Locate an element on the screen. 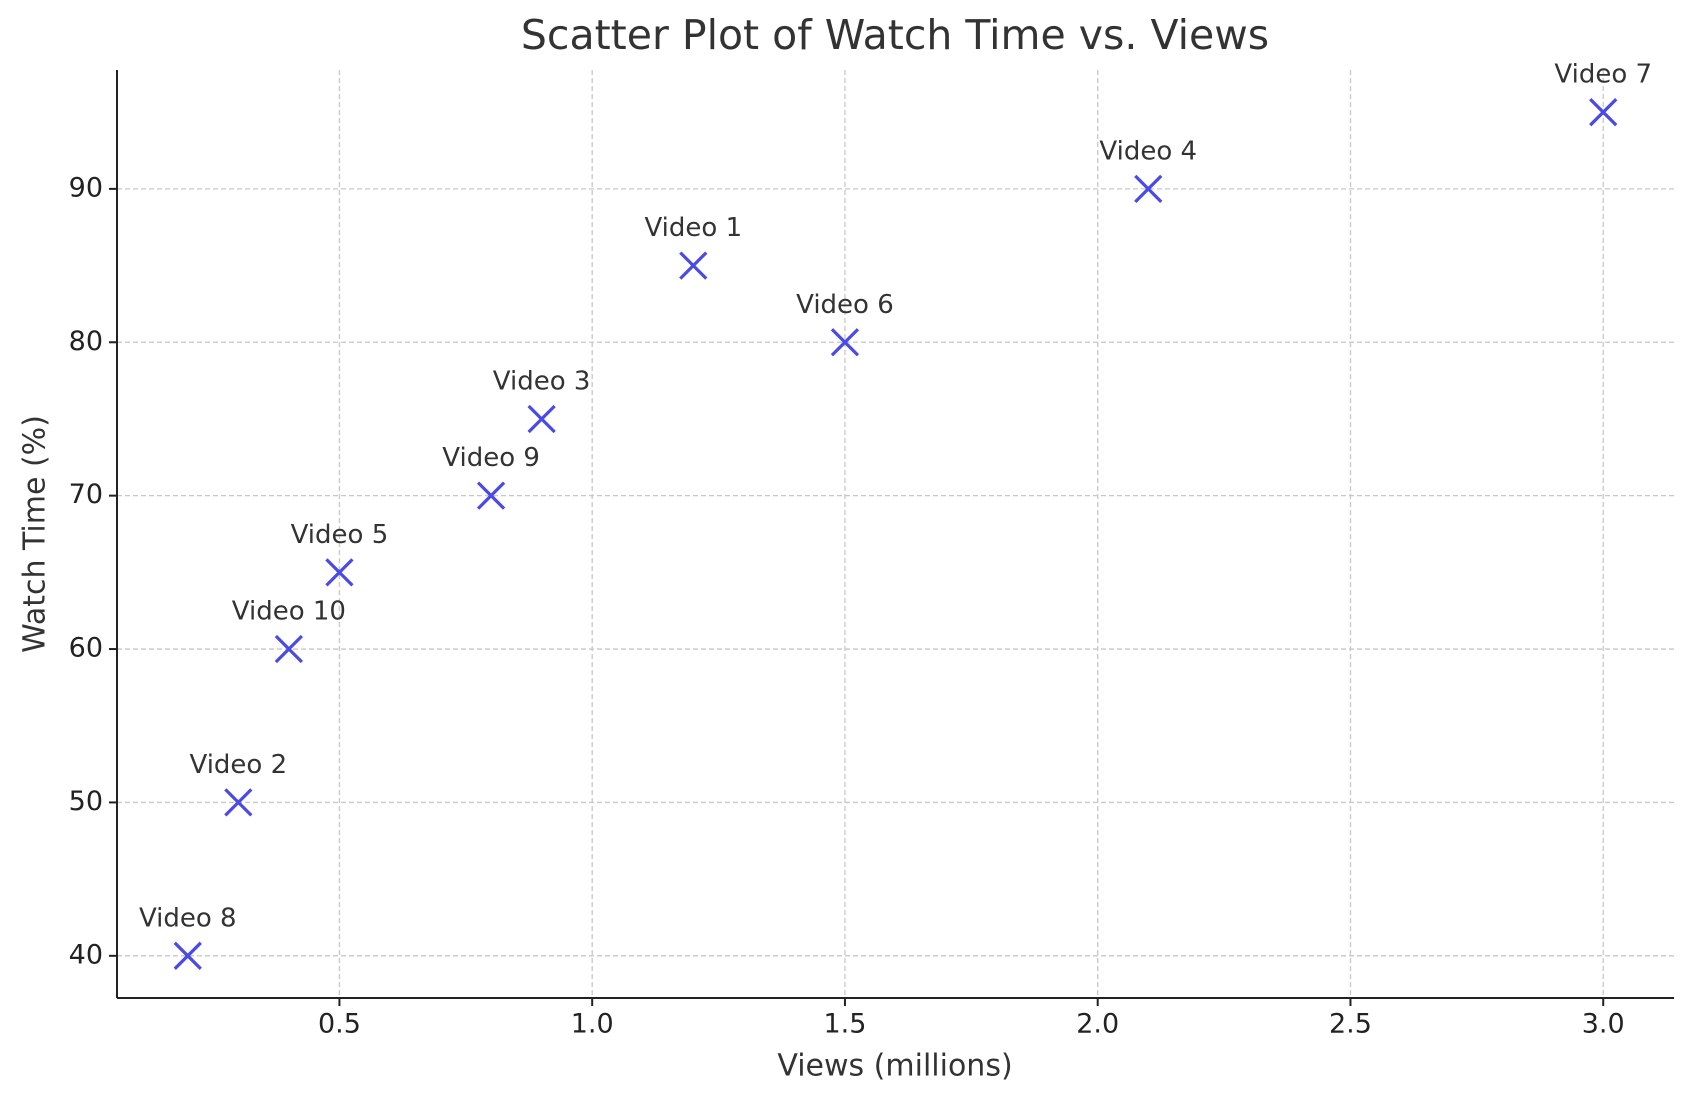 The width and height of the screenshot is (1686, 1101). x-tick-label: 0.5 is located at coordinates (339, 1024).